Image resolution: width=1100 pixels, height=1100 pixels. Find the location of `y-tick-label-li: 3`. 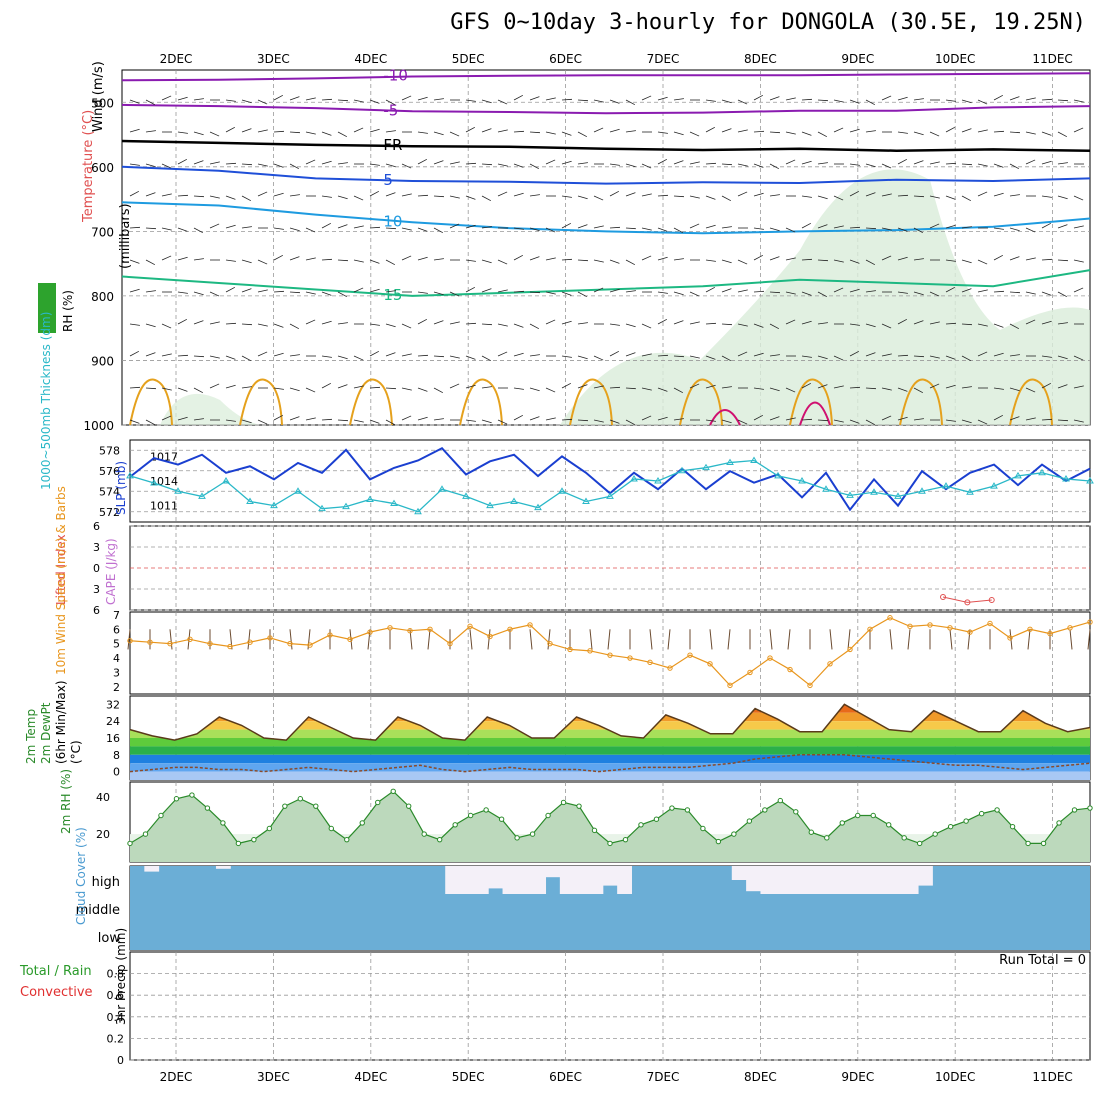

y-tick-label-li: 3 is located at coordinates (96, 589).